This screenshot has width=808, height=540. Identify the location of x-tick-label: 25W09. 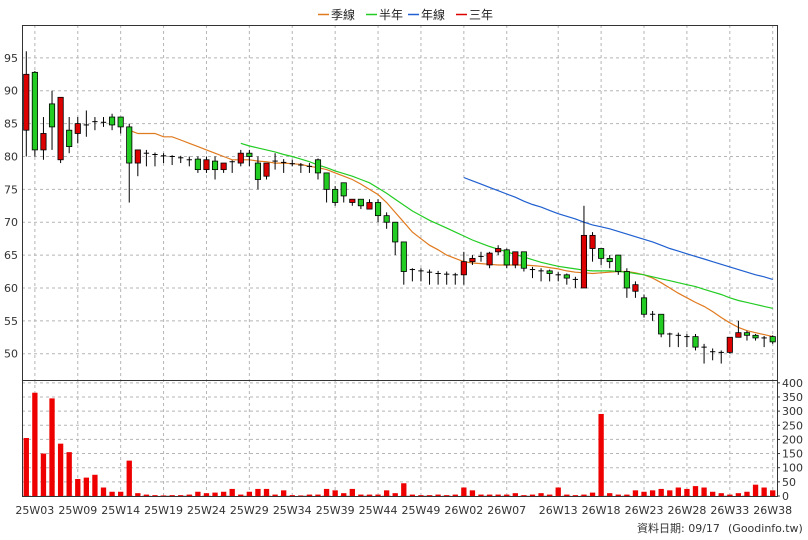
(77, 510).